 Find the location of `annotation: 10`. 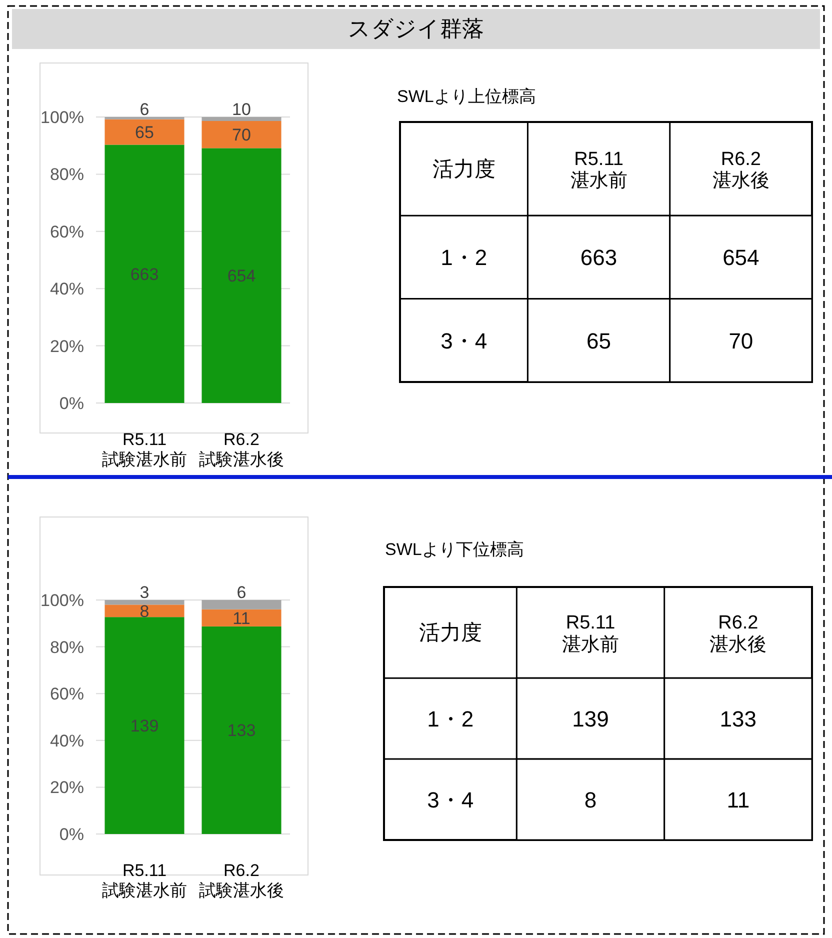

annotation: 10 is located at coordinates (241, 109).